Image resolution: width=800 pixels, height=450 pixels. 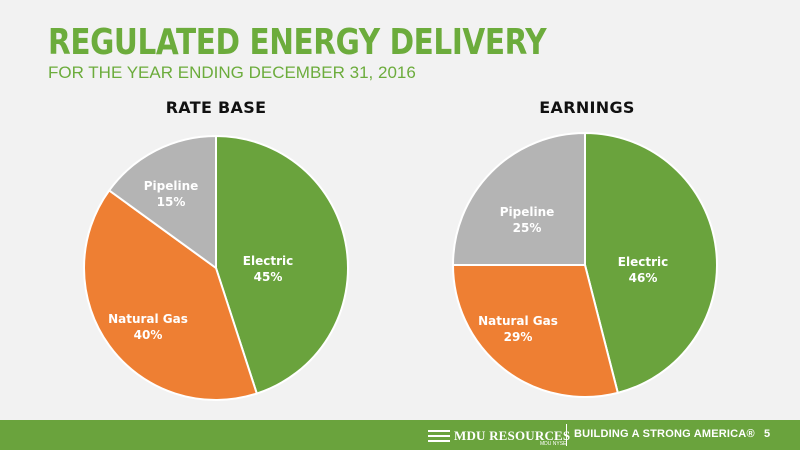 What do you see at coordinates (553, 444) in the screenshot?
I see `logo-ticker: MDU NYSE` at bounding box center [553, 444].